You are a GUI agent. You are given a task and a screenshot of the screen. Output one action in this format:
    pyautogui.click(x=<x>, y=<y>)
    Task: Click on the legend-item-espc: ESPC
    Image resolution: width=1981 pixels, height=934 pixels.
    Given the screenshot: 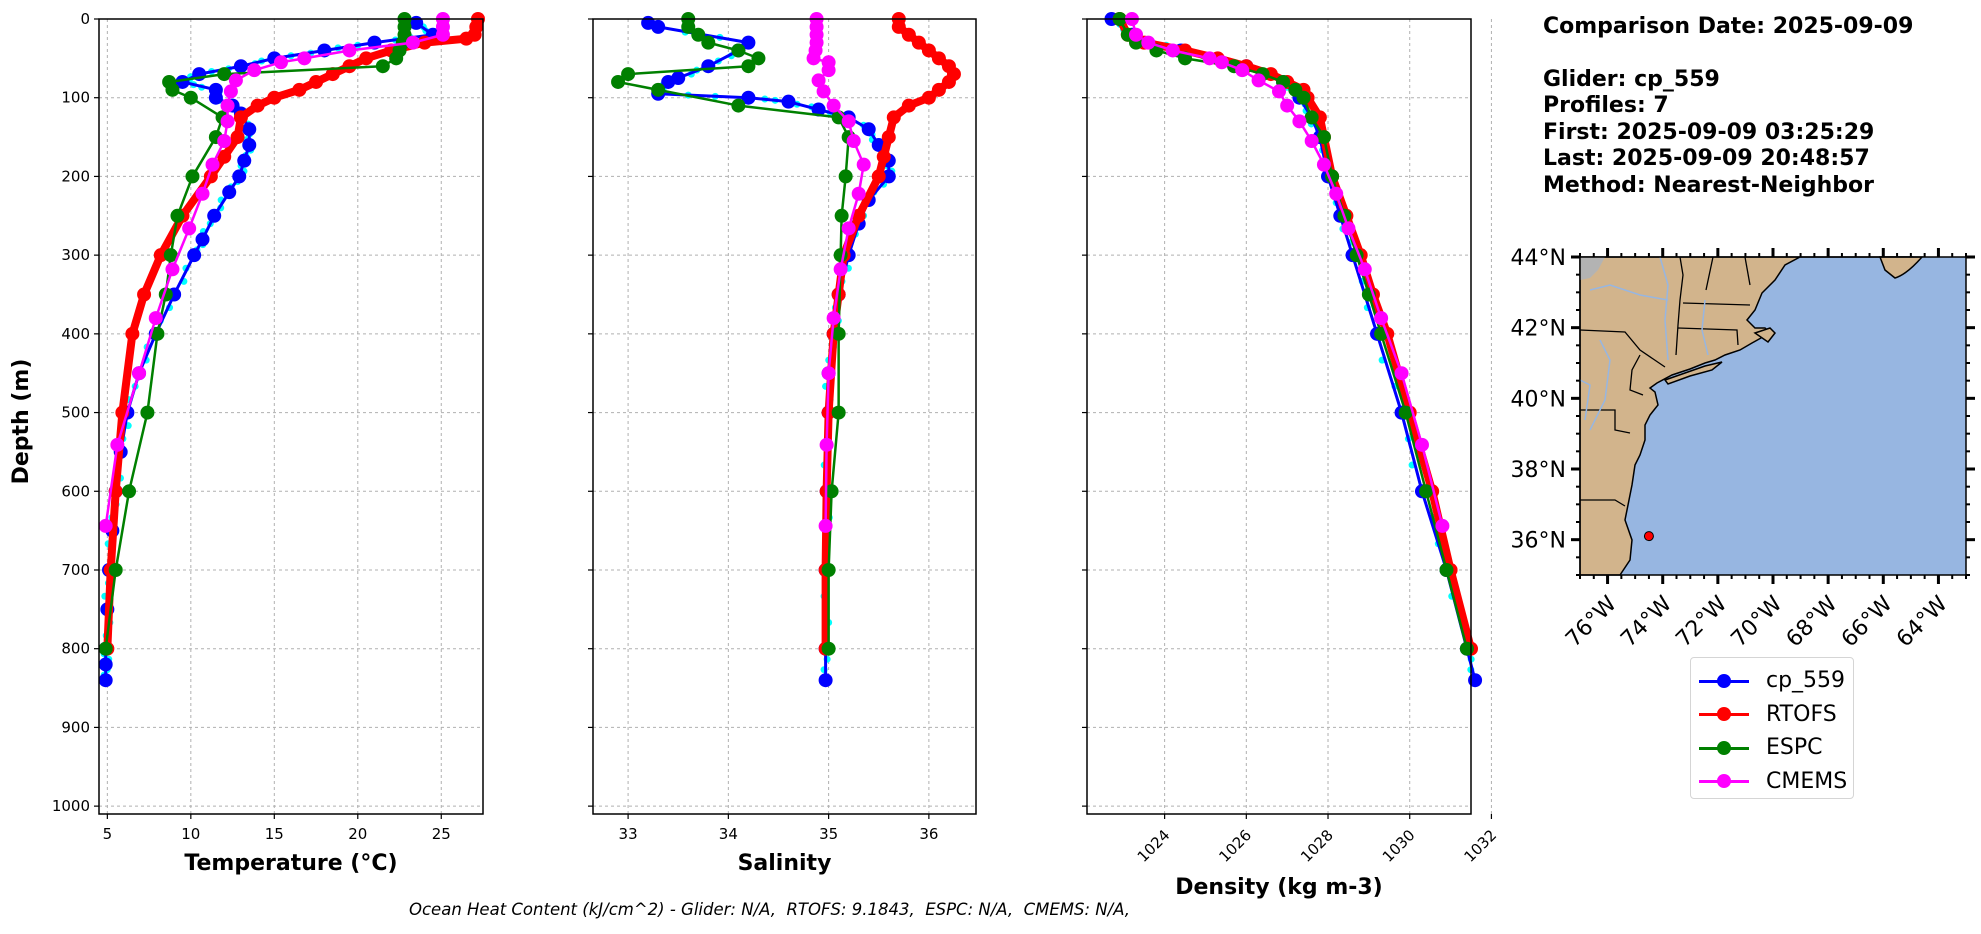 What is the action you would take?
    pyautogui.click(x=1772, y=748)
    